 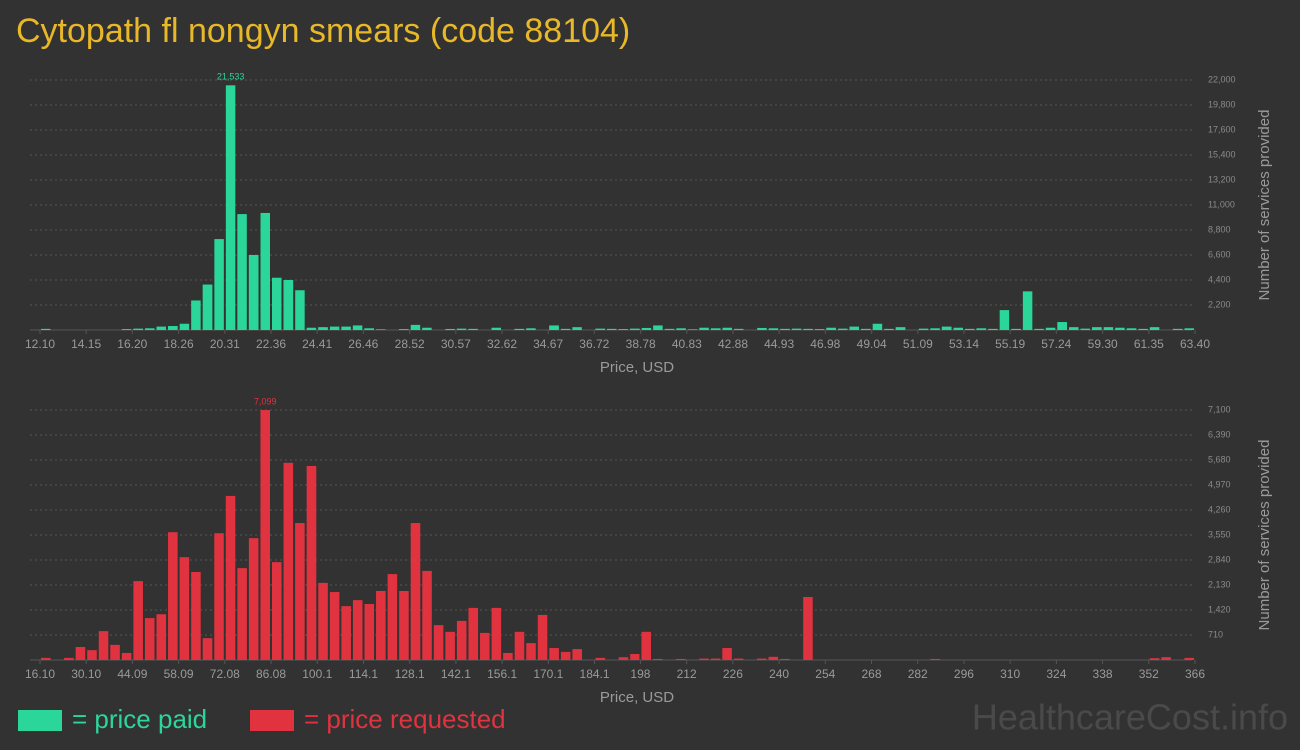 I want to click on y-tick-label: 4,260, so click(x=1219, y=509).